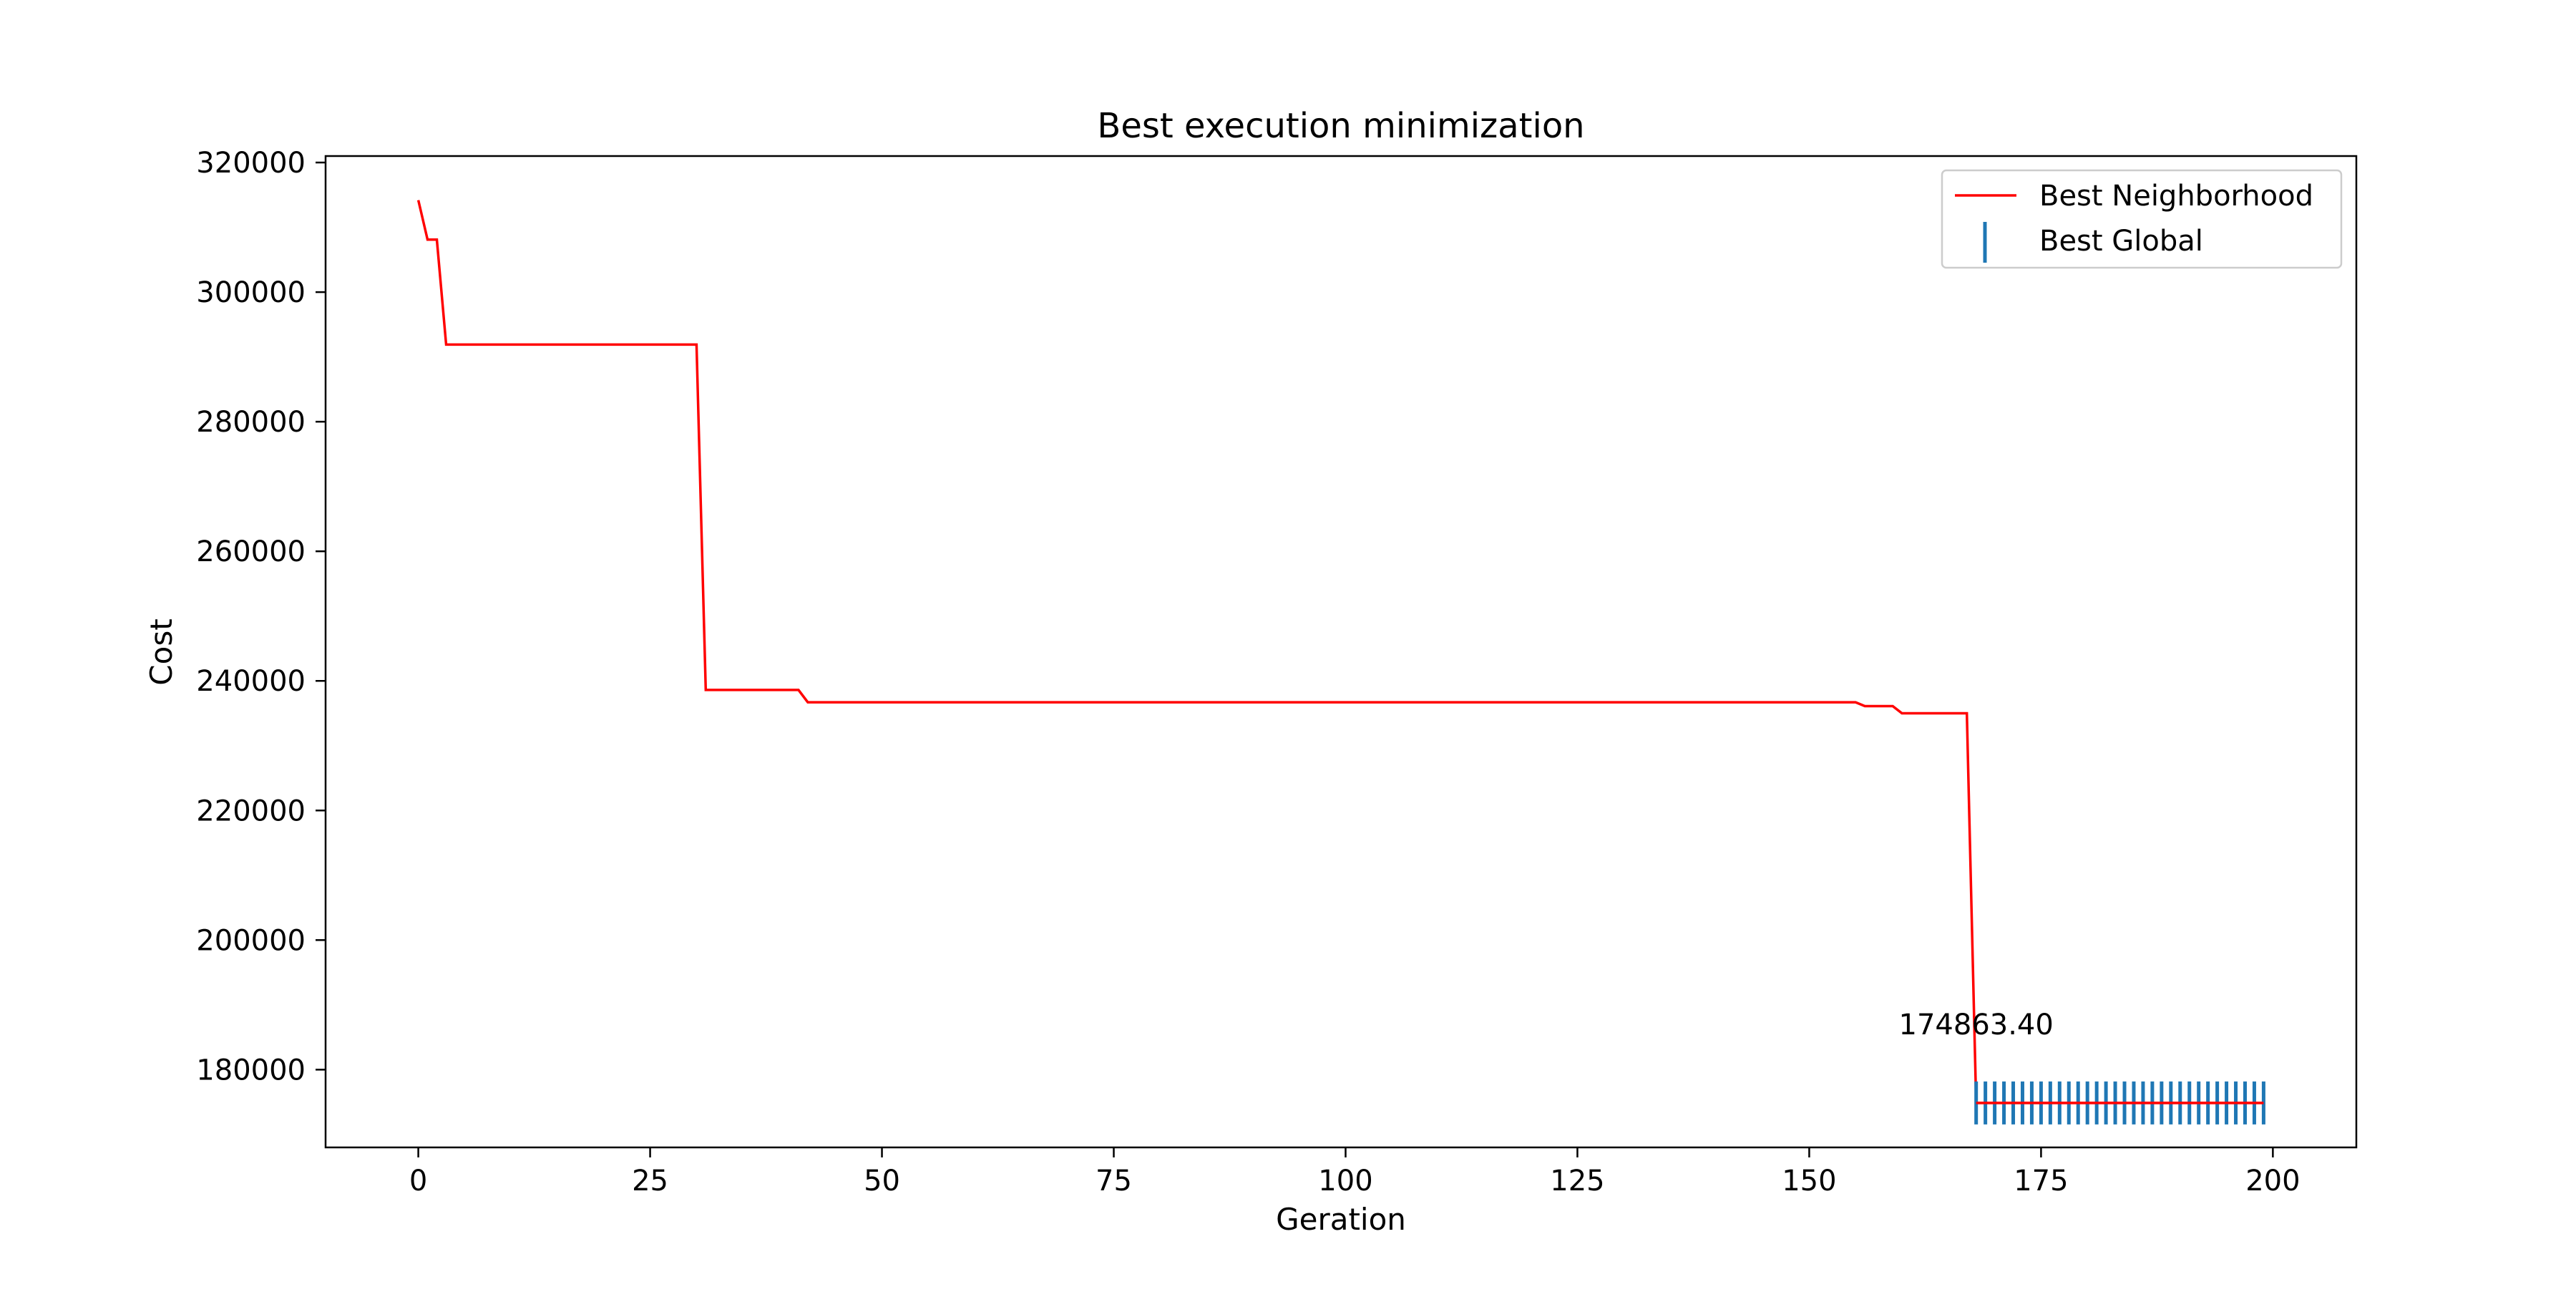 The height and width of the screenshot is (1292, 2576). I want to click on y-tick-label: 280000, so click(251, 422).